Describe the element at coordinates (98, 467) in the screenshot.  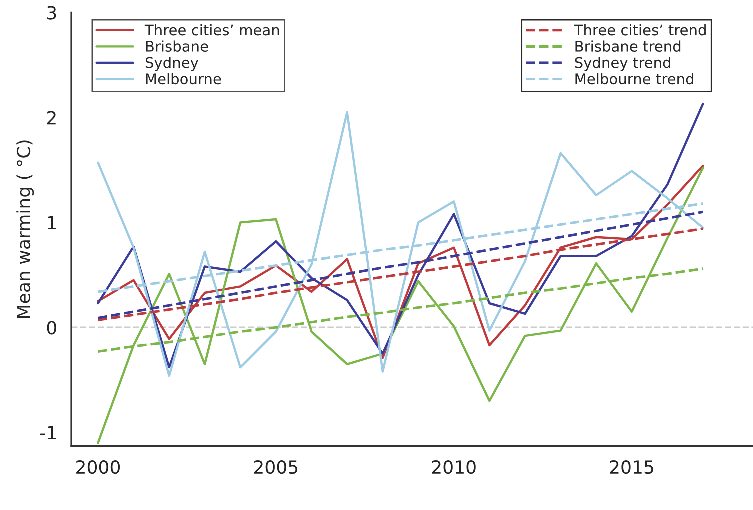
I see `x-tick-label: 2000` at that location.